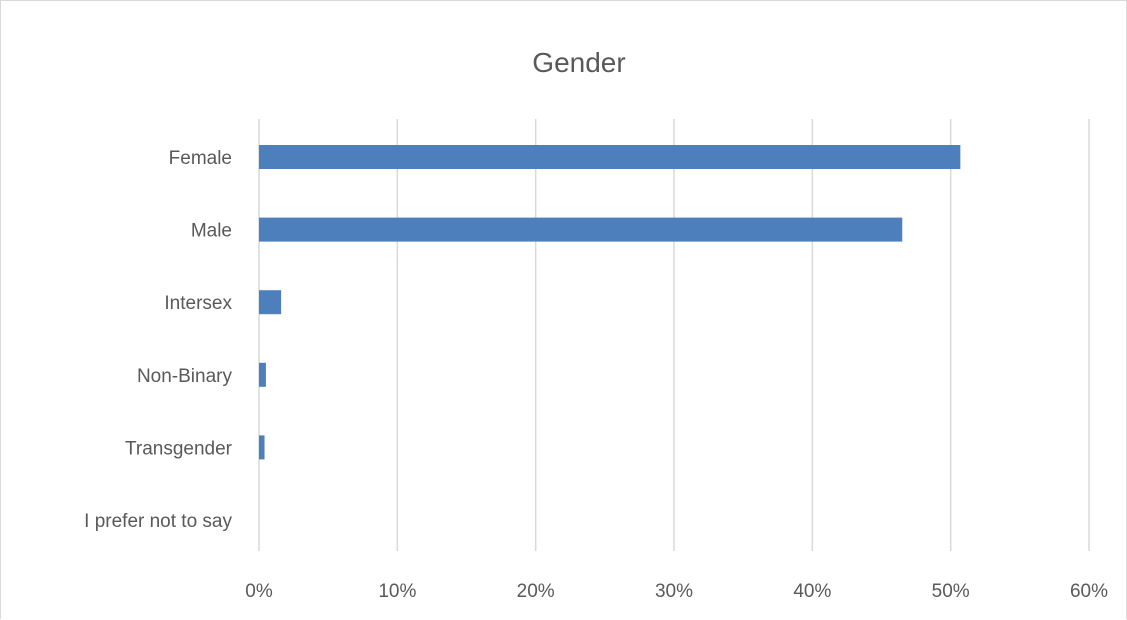  Describe the element at coordinates (270, 302) in the screenshot. I see `bar-intersex` at that location.